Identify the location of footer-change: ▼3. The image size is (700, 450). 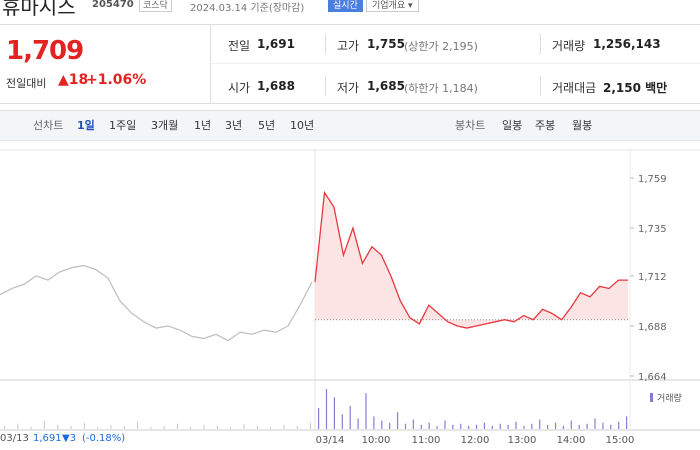
(69, 438).